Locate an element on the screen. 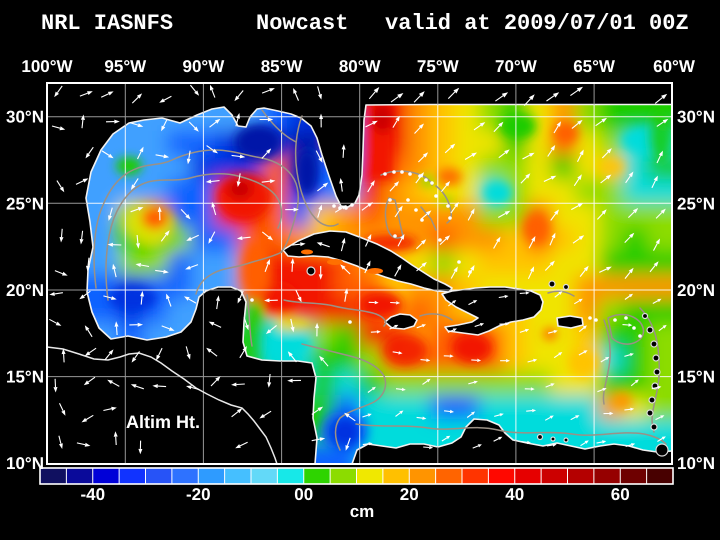  svg-text: Altim Ht. is located at coordinates (163, 422).